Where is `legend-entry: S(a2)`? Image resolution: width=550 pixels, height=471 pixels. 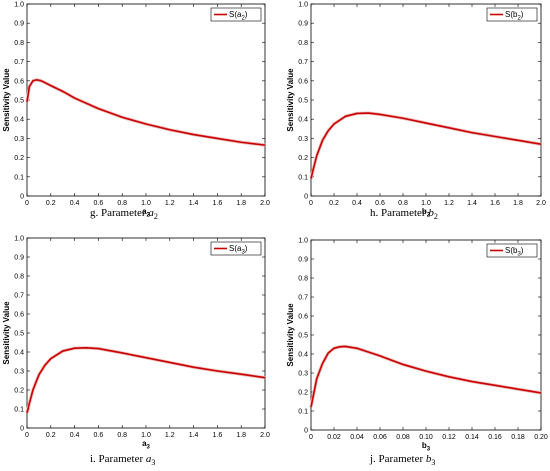
legend-entry: S(a2) is located at coordinates (238, 16).